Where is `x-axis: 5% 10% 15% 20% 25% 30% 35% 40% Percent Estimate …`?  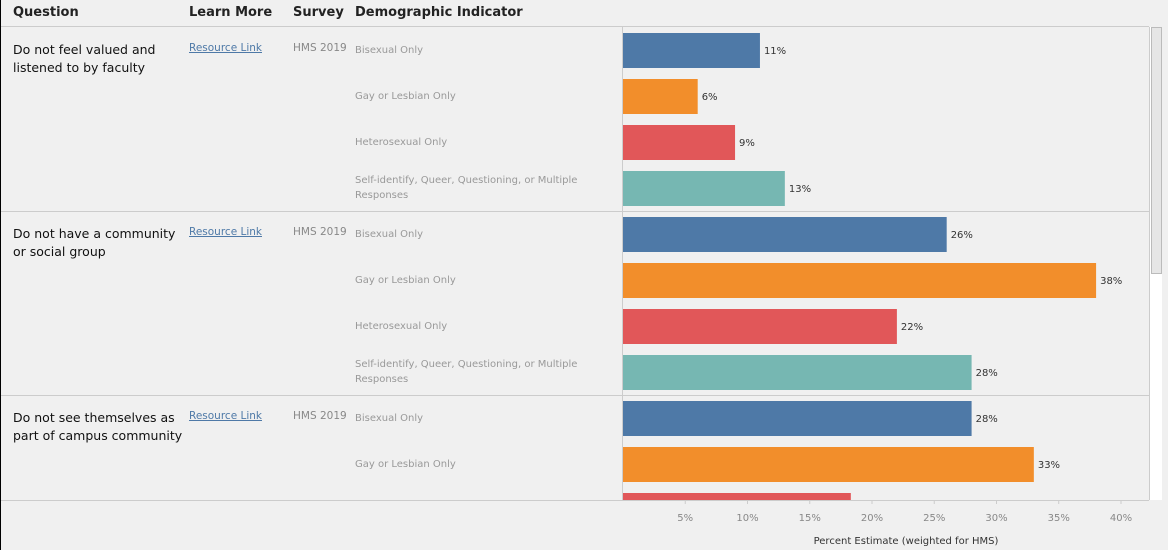
x-axis: 5% 10% 15% 20% 25% 30% 35% 40% Percent Estimate … is located at coordinates (575, 523).